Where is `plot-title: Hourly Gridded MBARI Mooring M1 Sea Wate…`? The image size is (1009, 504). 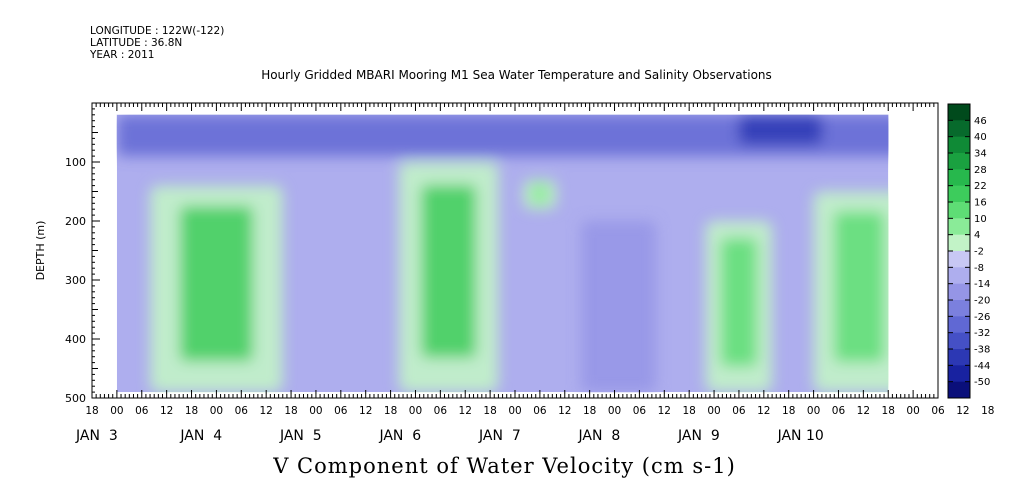
plot-title: Hourly Gridded MBARI Mooring M1 Sea Wate… is located at coordinates (516, 75).